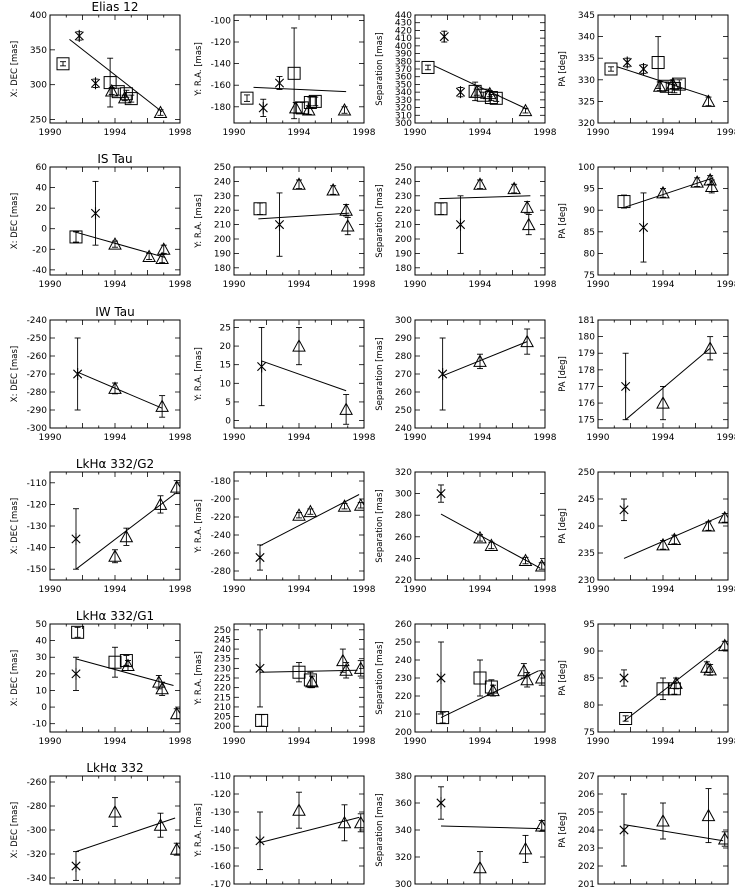 Image resolution: width=735 pixels, height=892 pixels. I want to click on y-tick-label: 420, so click(403, 31).